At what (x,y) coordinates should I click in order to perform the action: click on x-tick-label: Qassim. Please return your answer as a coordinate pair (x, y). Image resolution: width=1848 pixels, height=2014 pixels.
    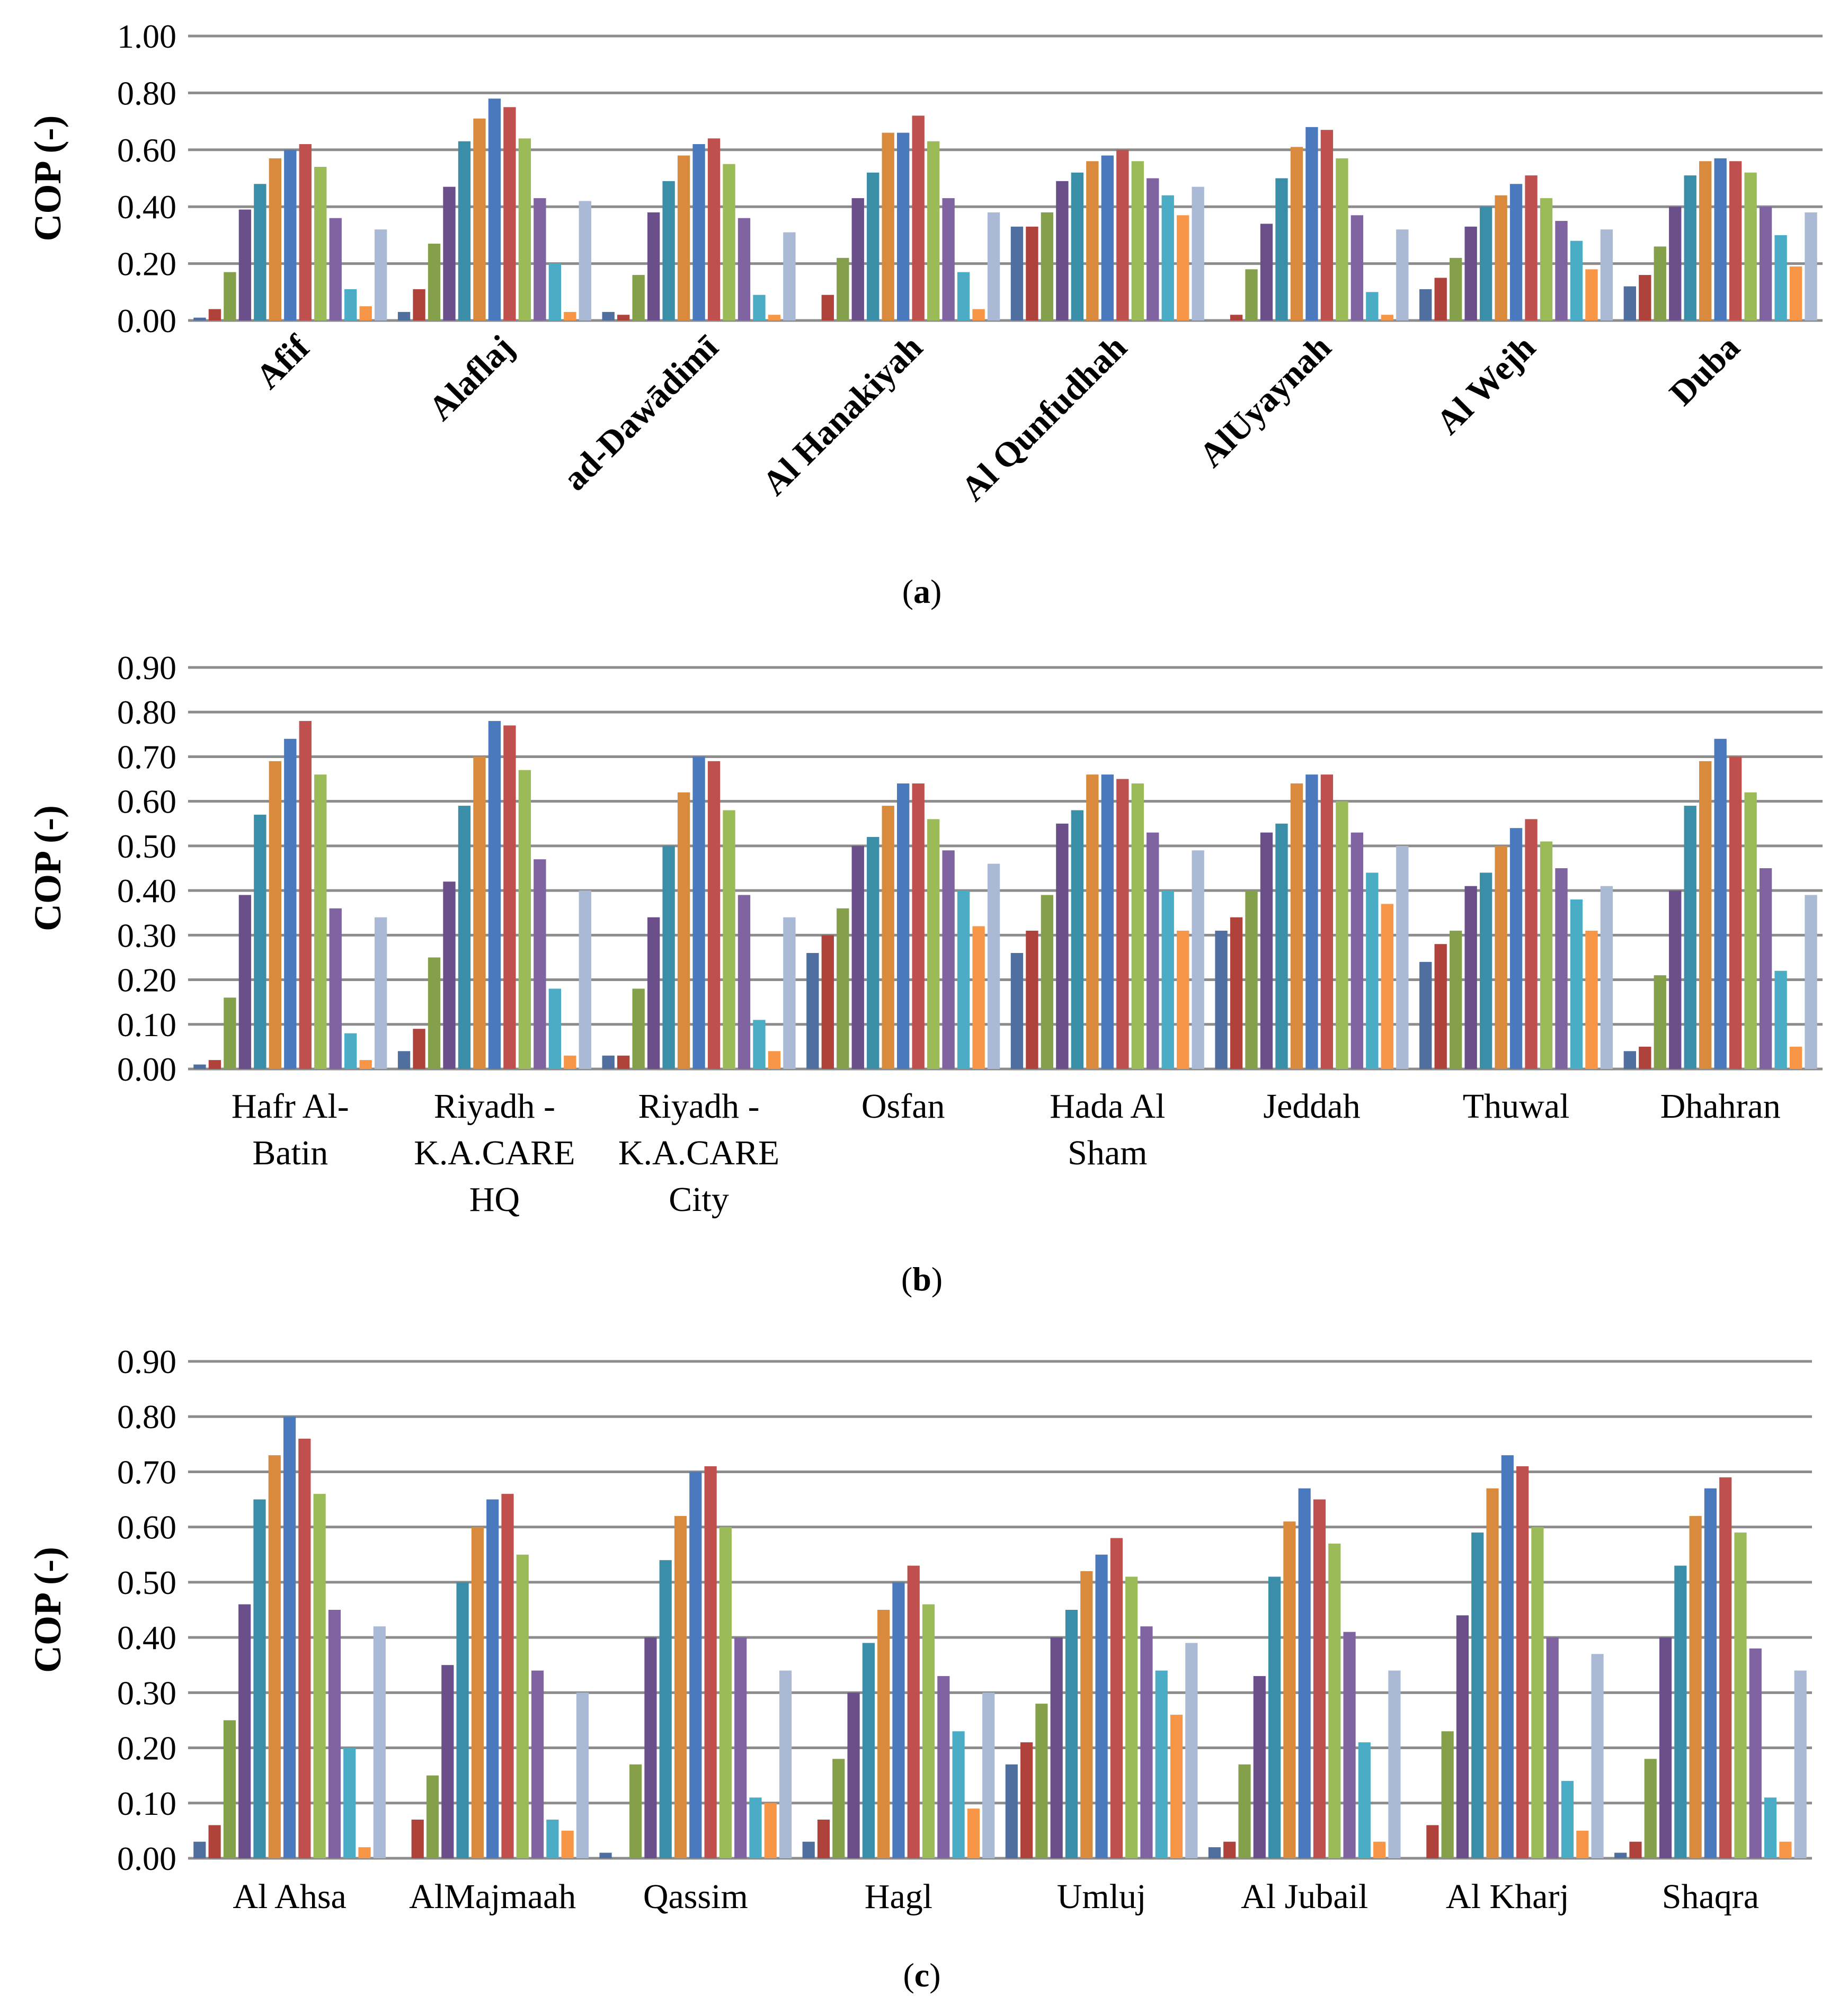
    Looking at the image, I should click on (695, 1896).